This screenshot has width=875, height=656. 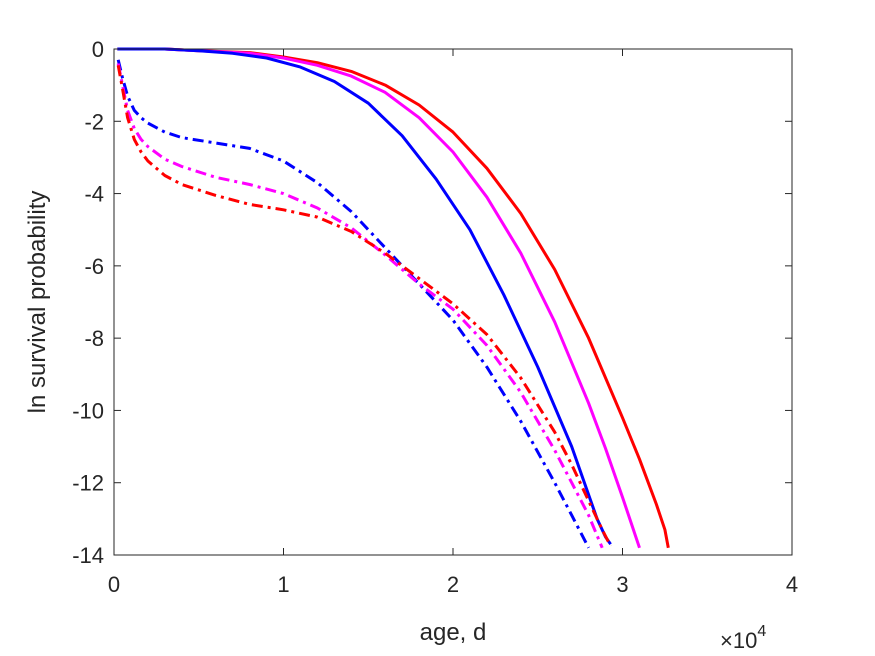 What do you see at coordinates (37, 302) in the screenshot?
I see `y-axis-label: ln survival probability` at bounding box center [37, 302].